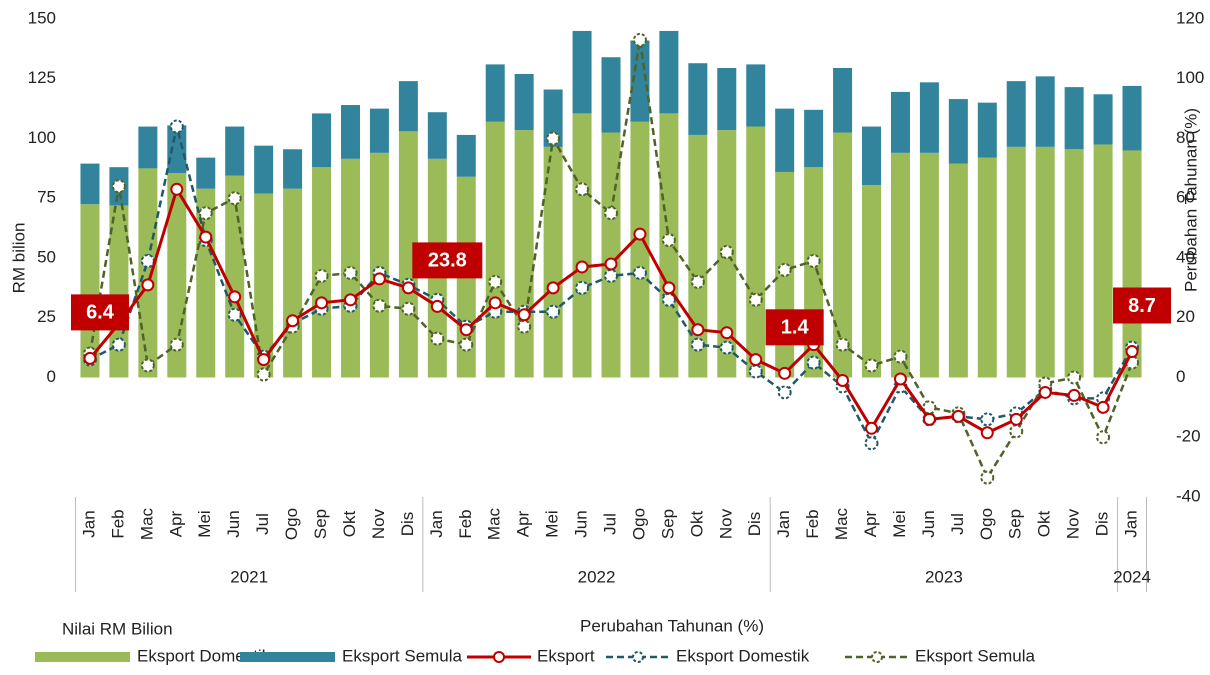 Image resolution: width=1210 pixels, height=675 pixels. What do you see at coordinates (175, 523) in the screenshot?
I see `x-tick-label: Apr` at bounding box center [175, 523].